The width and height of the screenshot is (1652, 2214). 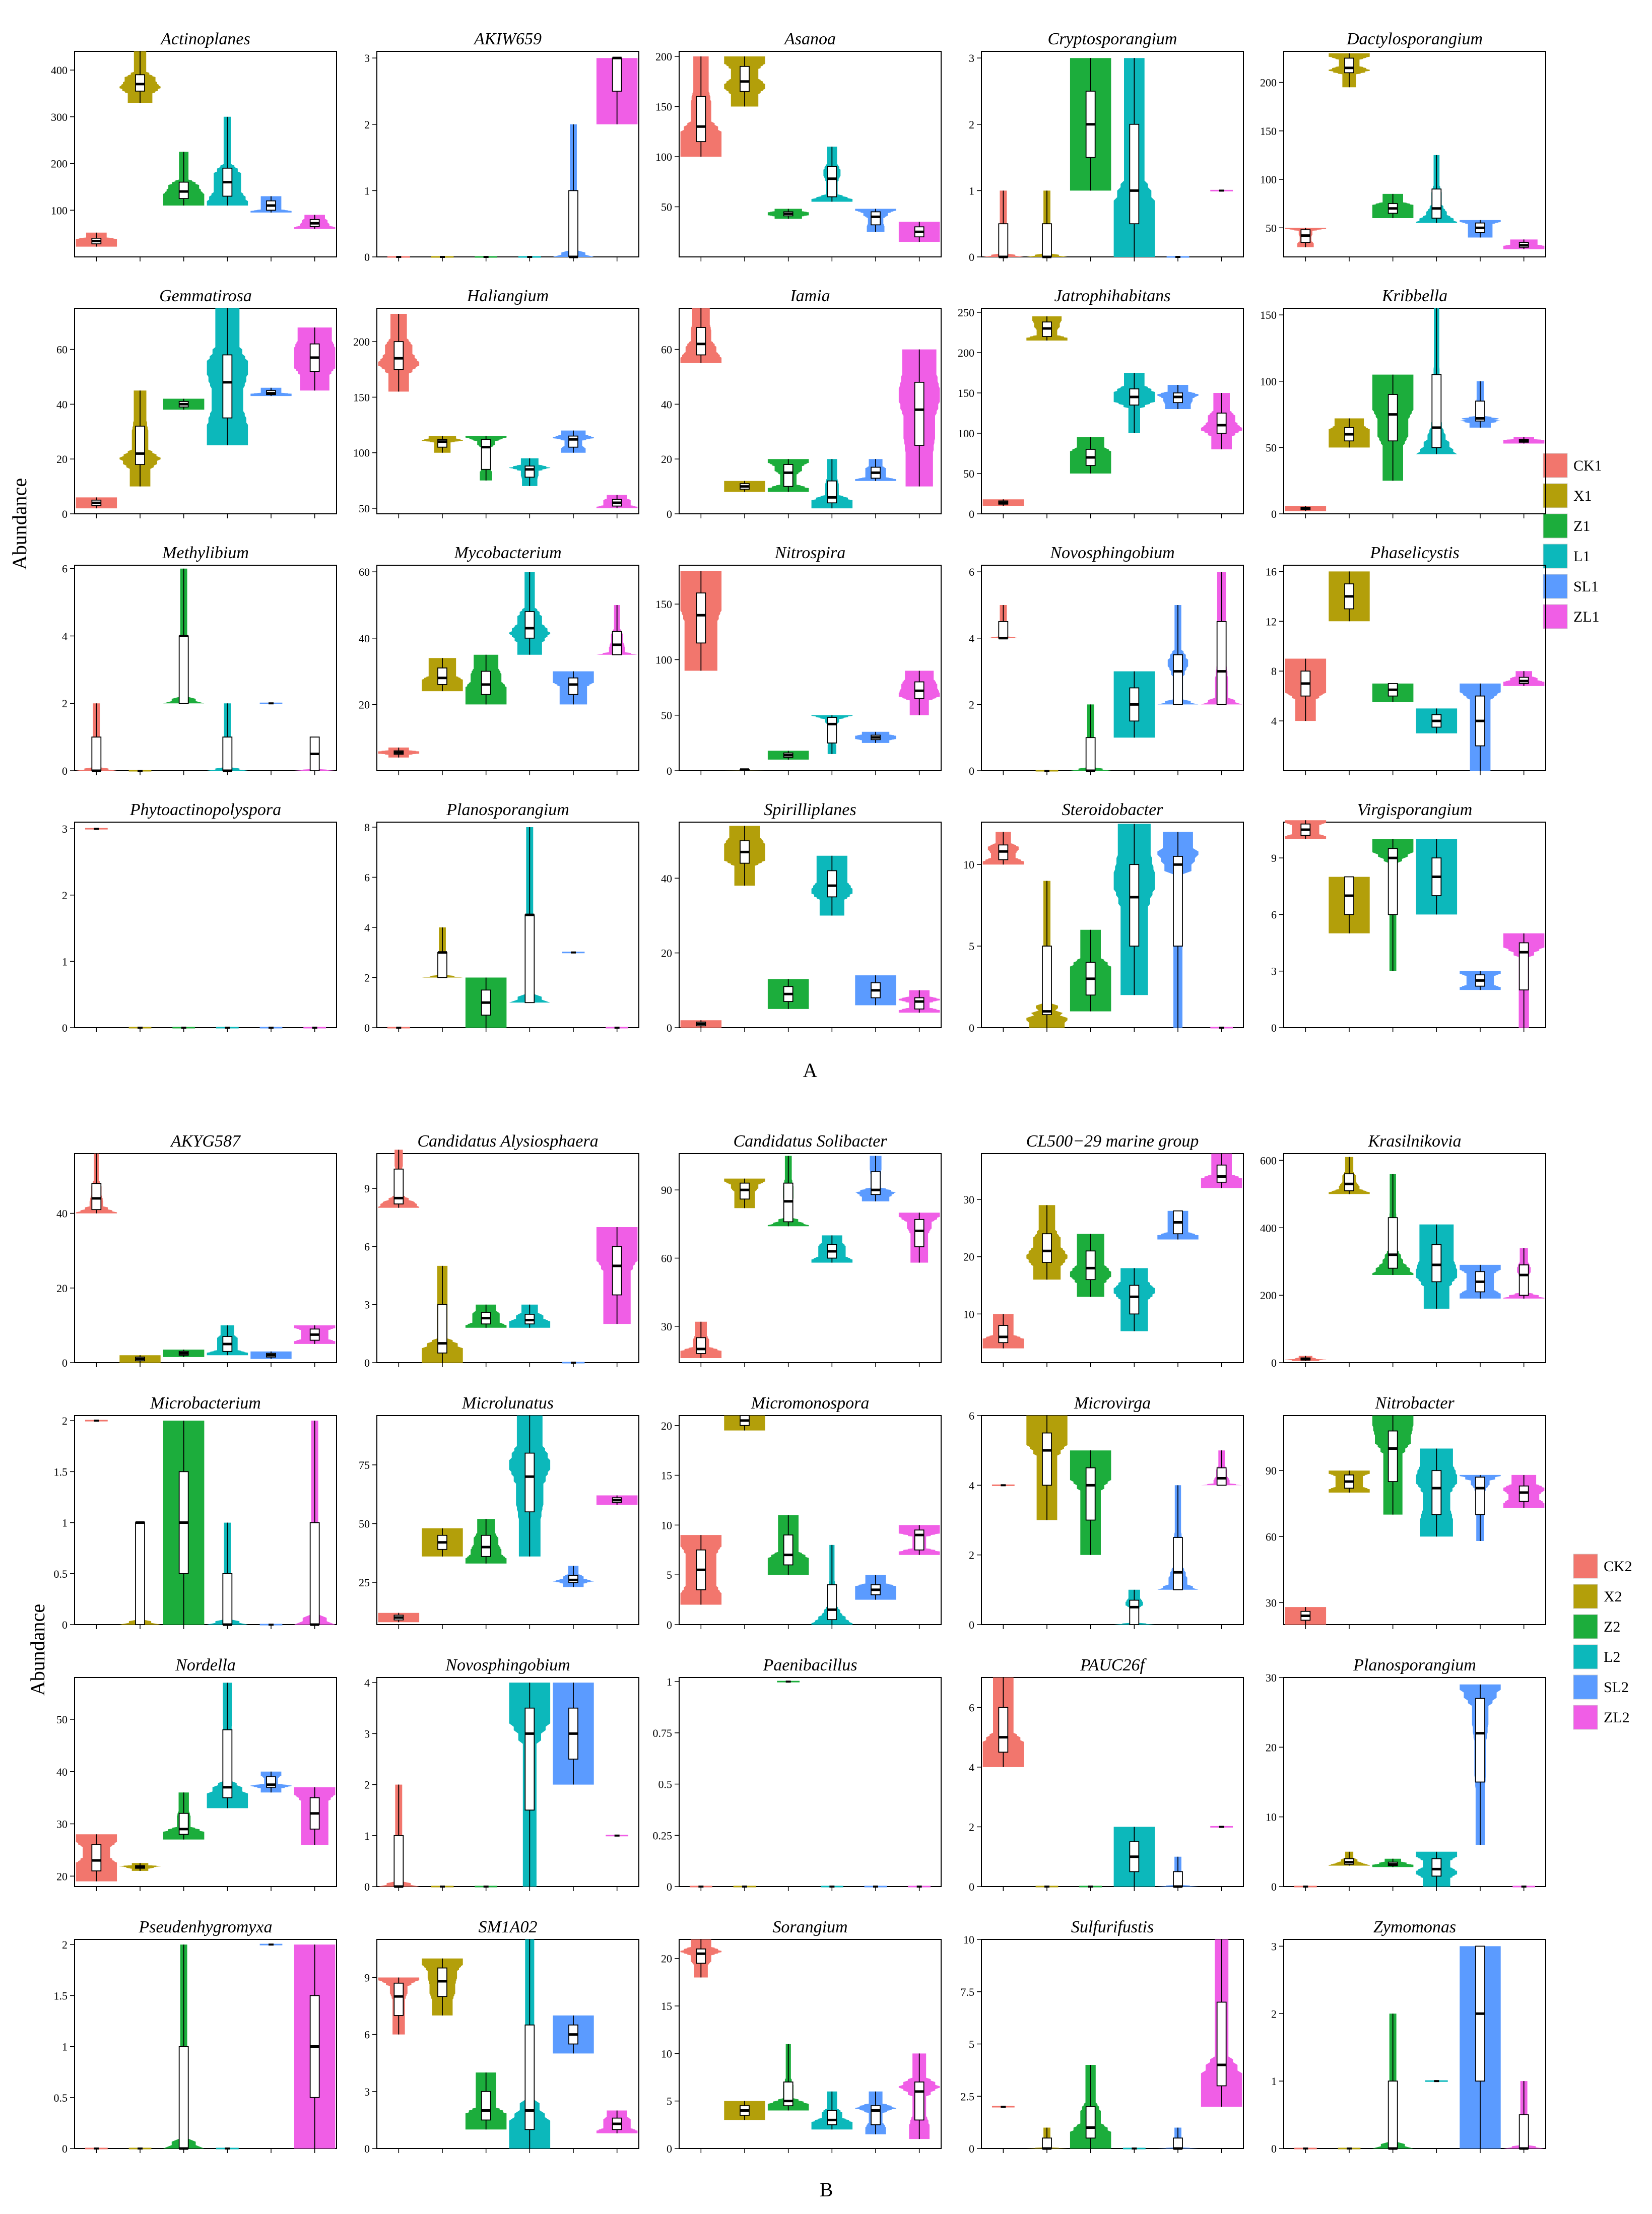 What do you see at coordinates (811, 1403) in the screenshot?
I see `panel-title: Micromonospora` at bounding box center [811, 1403].